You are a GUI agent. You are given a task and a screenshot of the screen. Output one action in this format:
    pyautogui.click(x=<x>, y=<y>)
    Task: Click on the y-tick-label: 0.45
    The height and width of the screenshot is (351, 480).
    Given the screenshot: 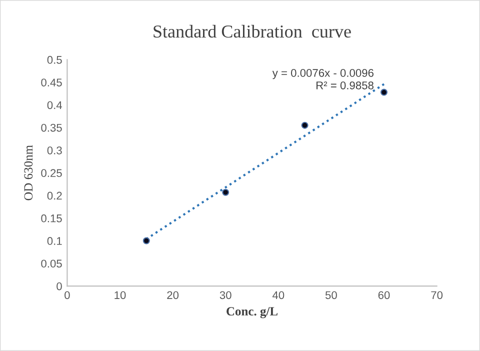 What is the action you would take?
    pyautogui.click(x=51, y=82)
    